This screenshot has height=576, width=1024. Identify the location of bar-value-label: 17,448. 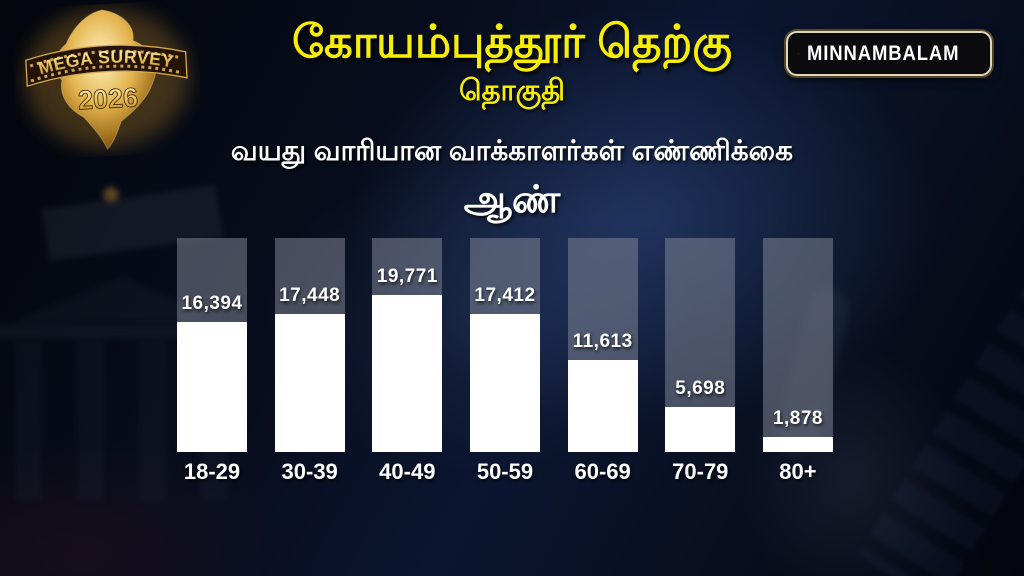
(310, 295).